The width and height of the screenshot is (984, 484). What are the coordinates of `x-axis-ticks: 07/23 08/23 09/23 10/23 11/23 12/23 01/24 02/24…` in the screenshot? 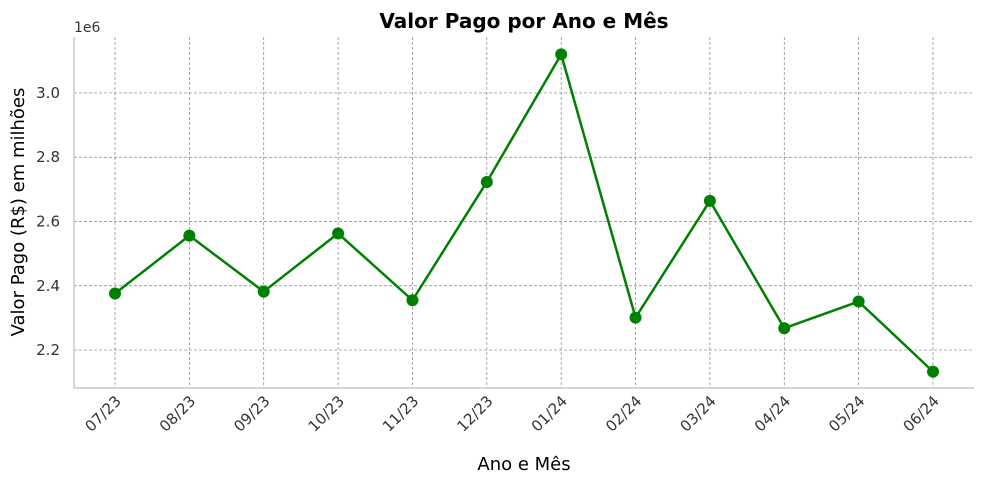 It's located at (512, 413).